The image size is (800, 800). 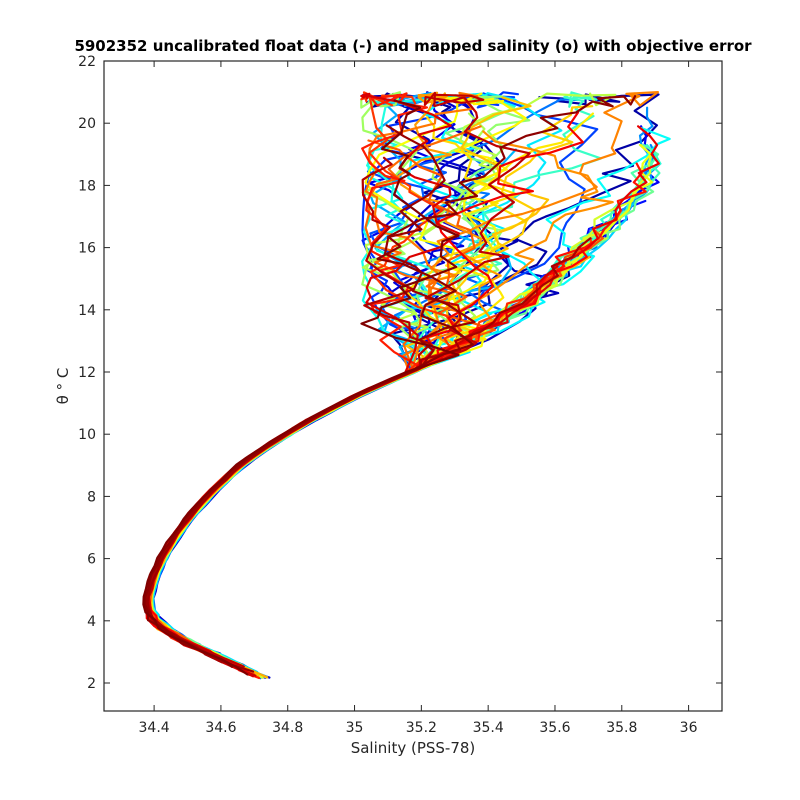 I want to click on y-tick-label: 8, so click(x=91, y=497).